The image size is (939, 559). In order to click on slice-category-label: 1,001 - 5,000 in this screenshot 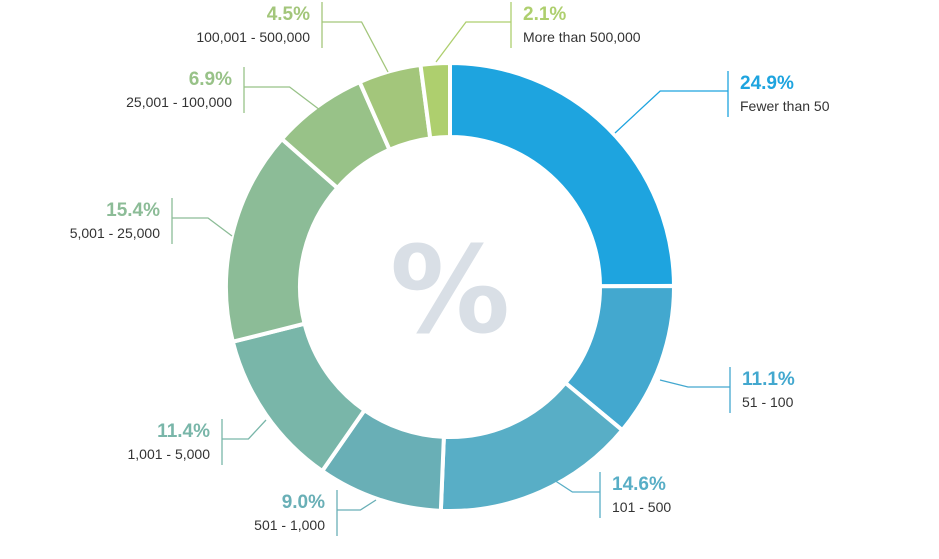, I will do `click(168, 454)`.